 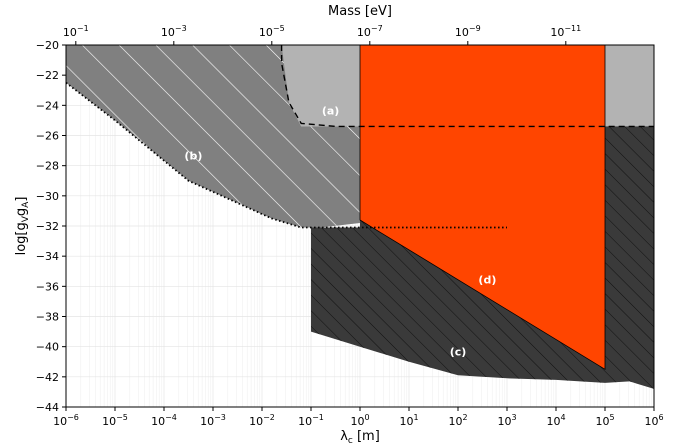 What do you see at coordinates (322, 34) in the screenshot?
I see `top-axis: 10⁻¹ 10⁻³ 10⁻⁵ 10⁻⁷ 10⁻⁹ 10⁻¹¹` at bounding box center [322, 34].